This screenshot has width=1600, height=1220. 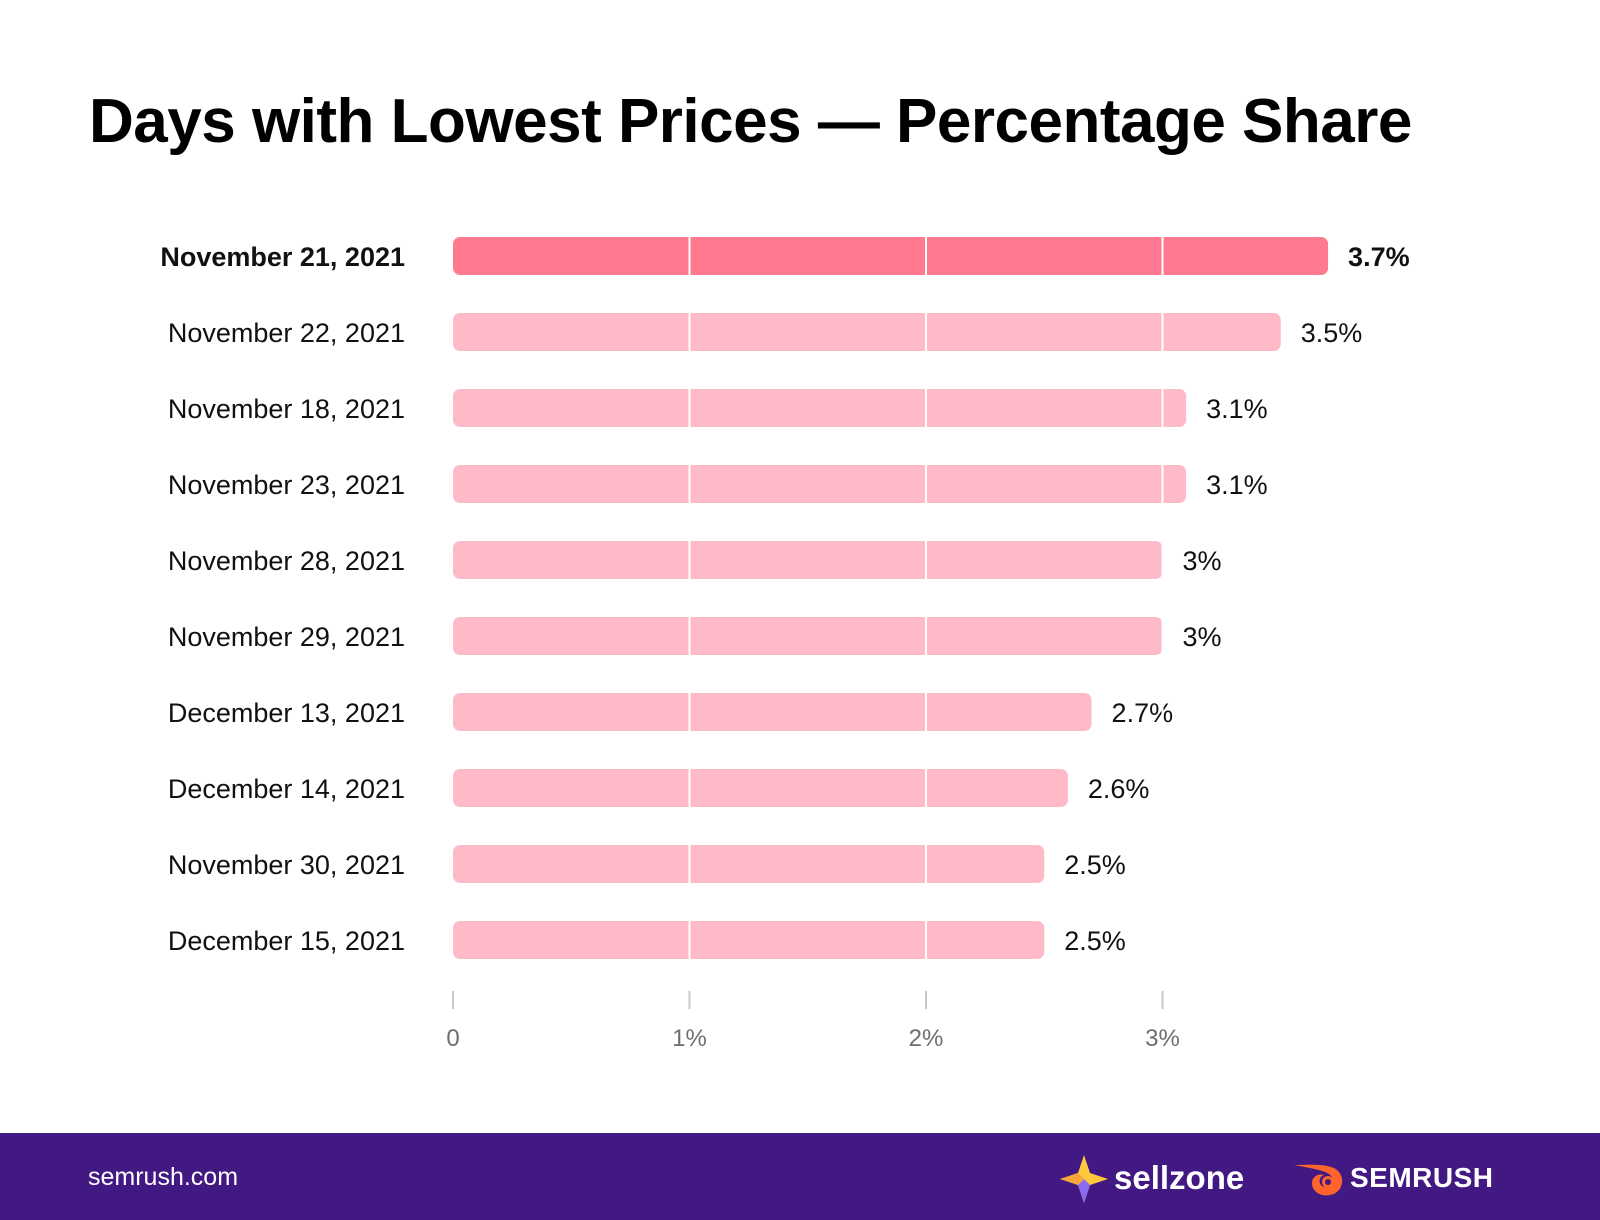 I want to click on value-label: 3.5%, so click(x=1332, y=333).